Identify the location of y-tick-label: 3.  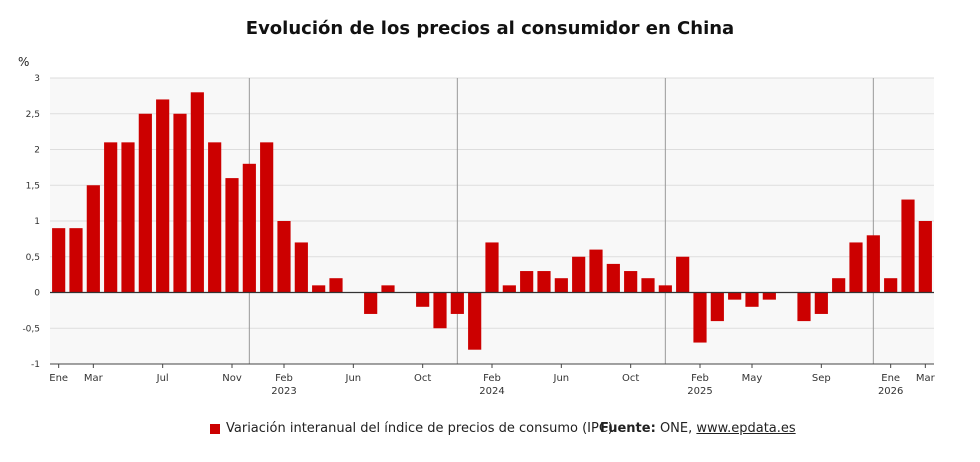
(37, 79).